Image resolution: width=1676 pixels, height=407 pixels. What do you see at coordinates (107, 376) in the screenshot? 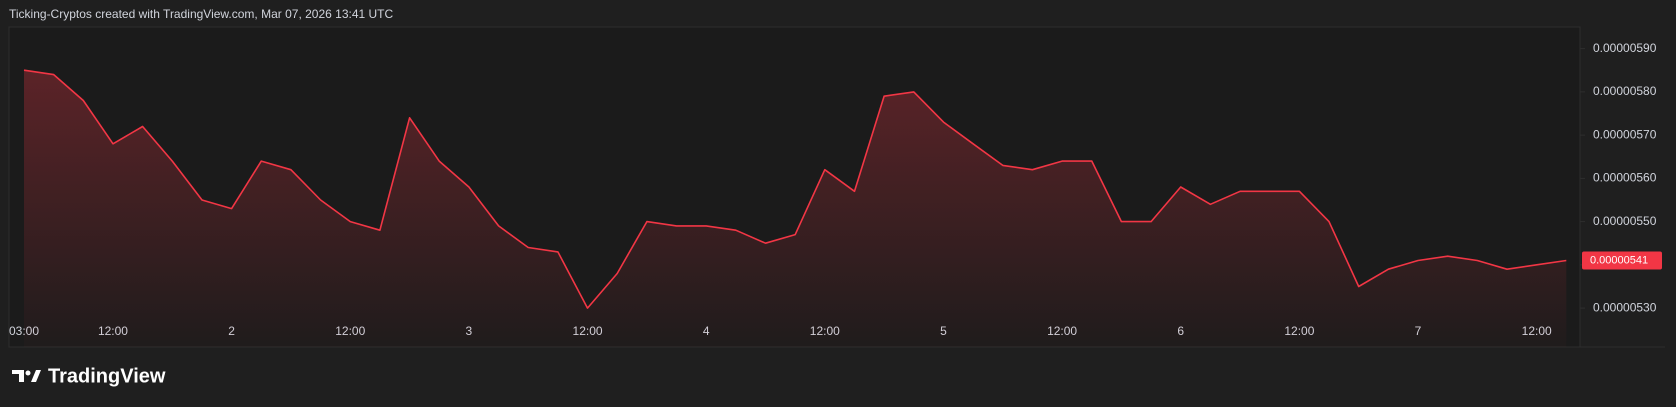
I see `brand: TradingView` at bounding box center [107, 376].